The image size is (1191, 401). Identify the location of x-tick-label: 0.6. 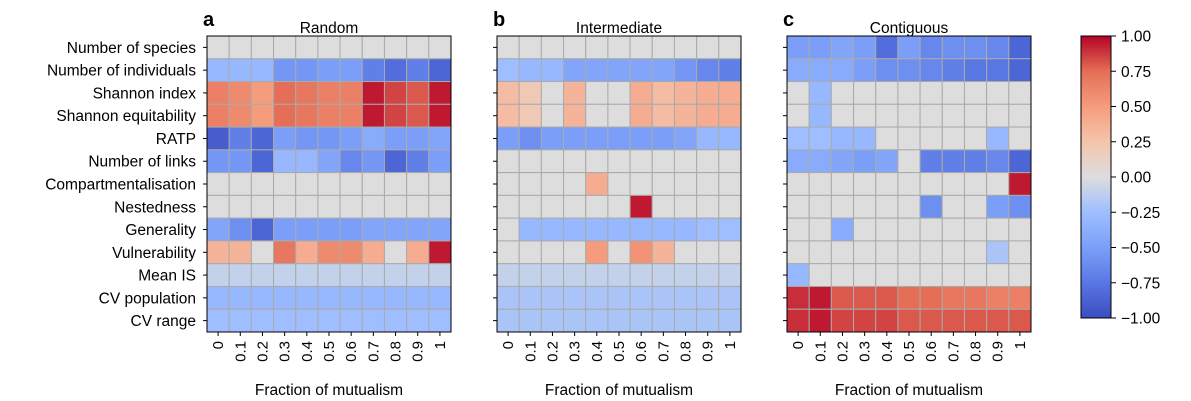
(931, 351).